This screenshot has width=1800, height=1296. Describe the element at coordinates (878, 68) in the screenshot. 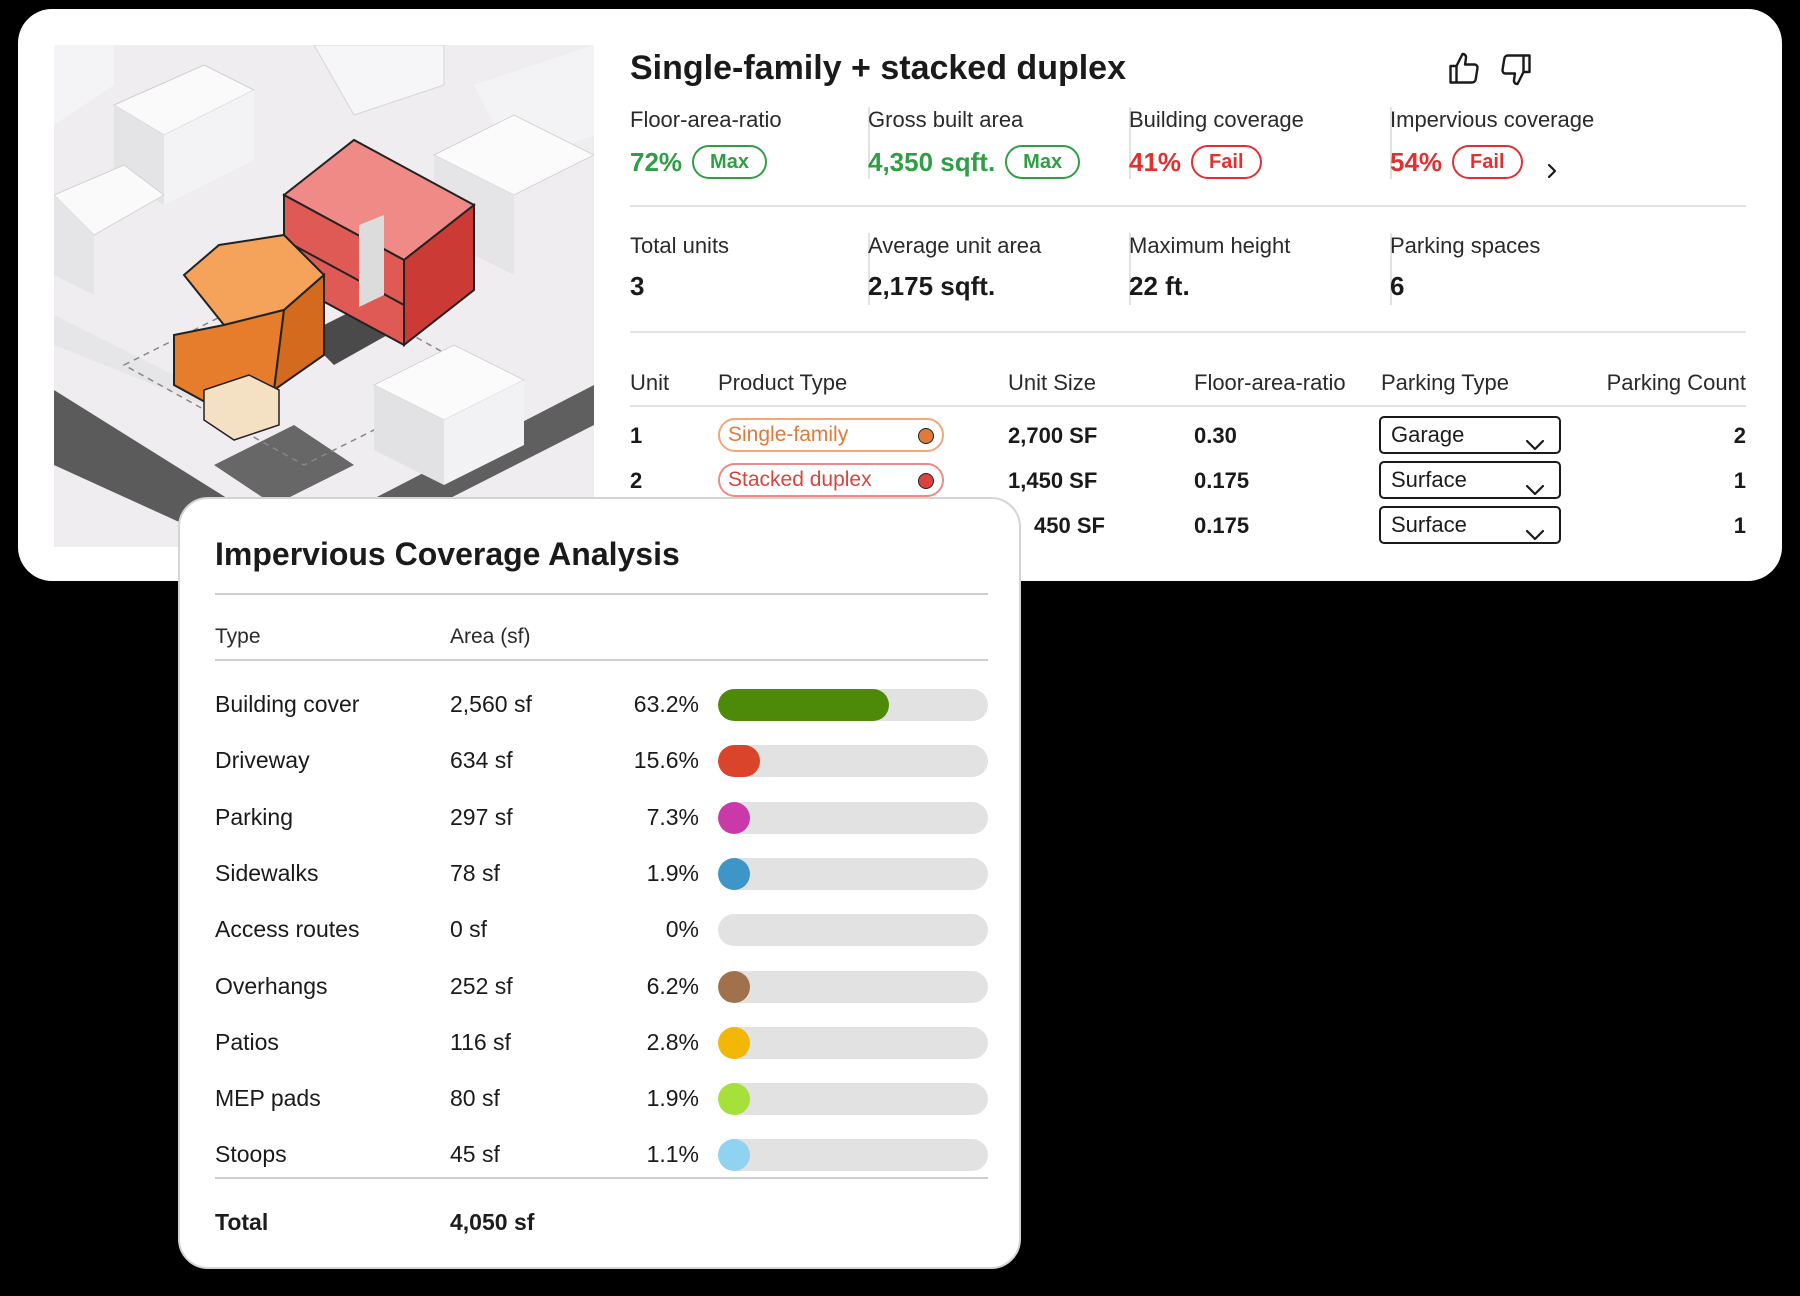

I see `scheme-title: Single-family + stacked duplex` at that location.